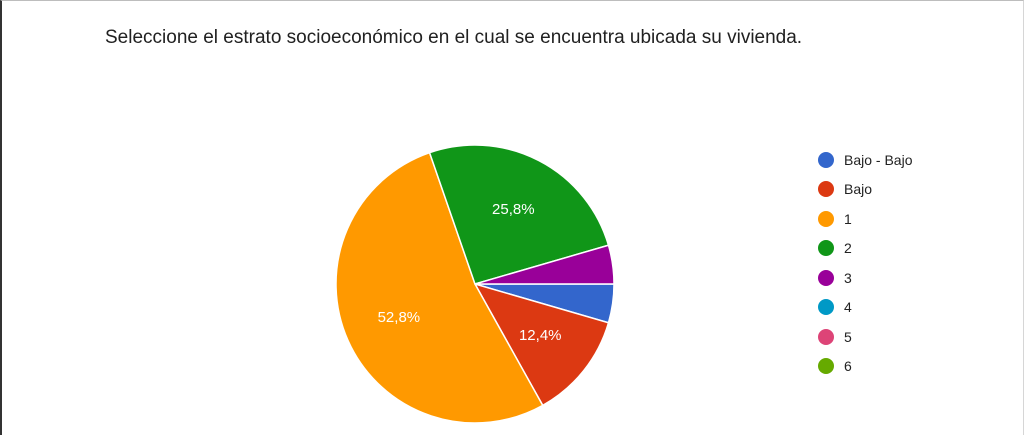  Describe the element at coordinates (848, 248) in the screenshot. I see `legend-label: 2` at that location.